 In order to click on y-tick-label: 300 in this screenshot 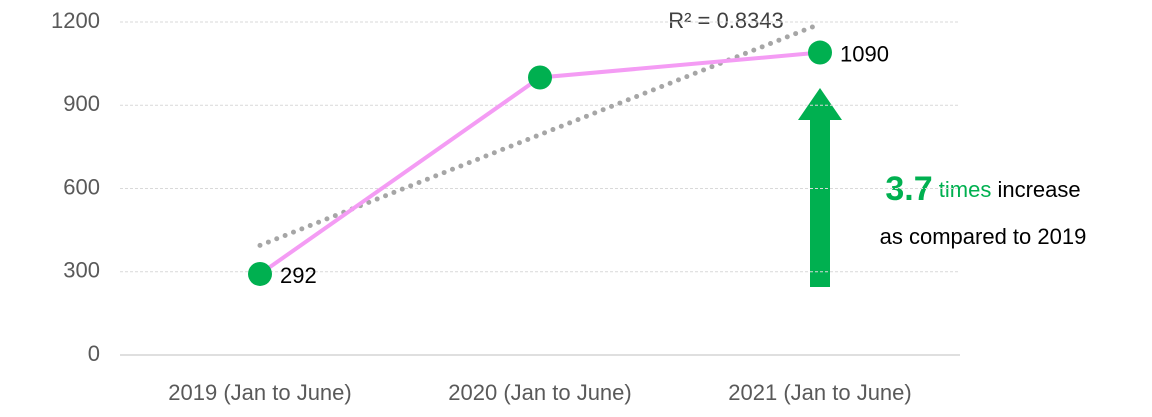, I will do `click(81, 270)`.